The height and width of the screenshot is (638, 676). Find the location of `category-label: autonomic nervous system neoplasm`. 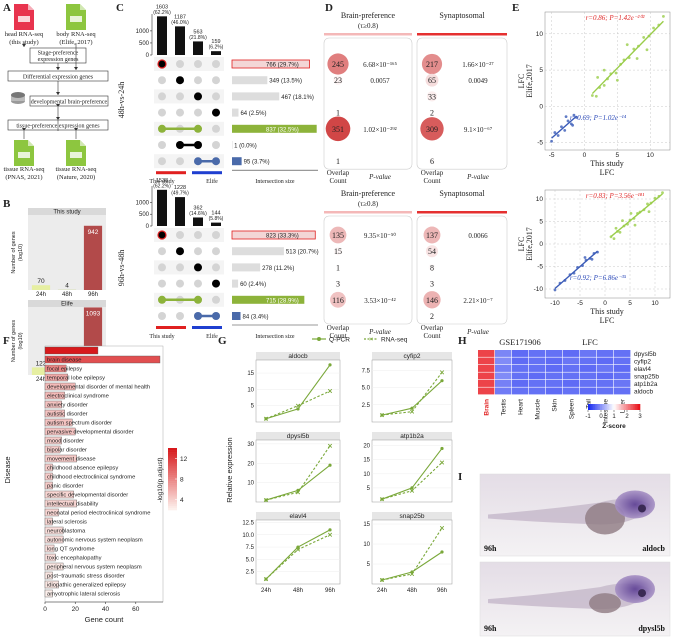

category-label: autonomic nervous system neoplasm is located at coordinates (95, 541).